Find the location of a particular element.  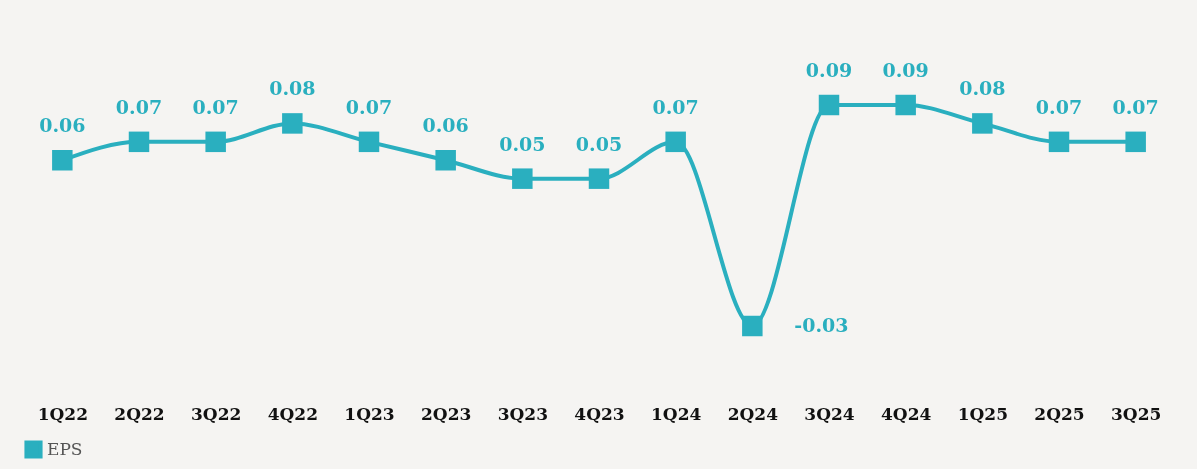

data-label: -0.03 is located at coordinates (821, 325).